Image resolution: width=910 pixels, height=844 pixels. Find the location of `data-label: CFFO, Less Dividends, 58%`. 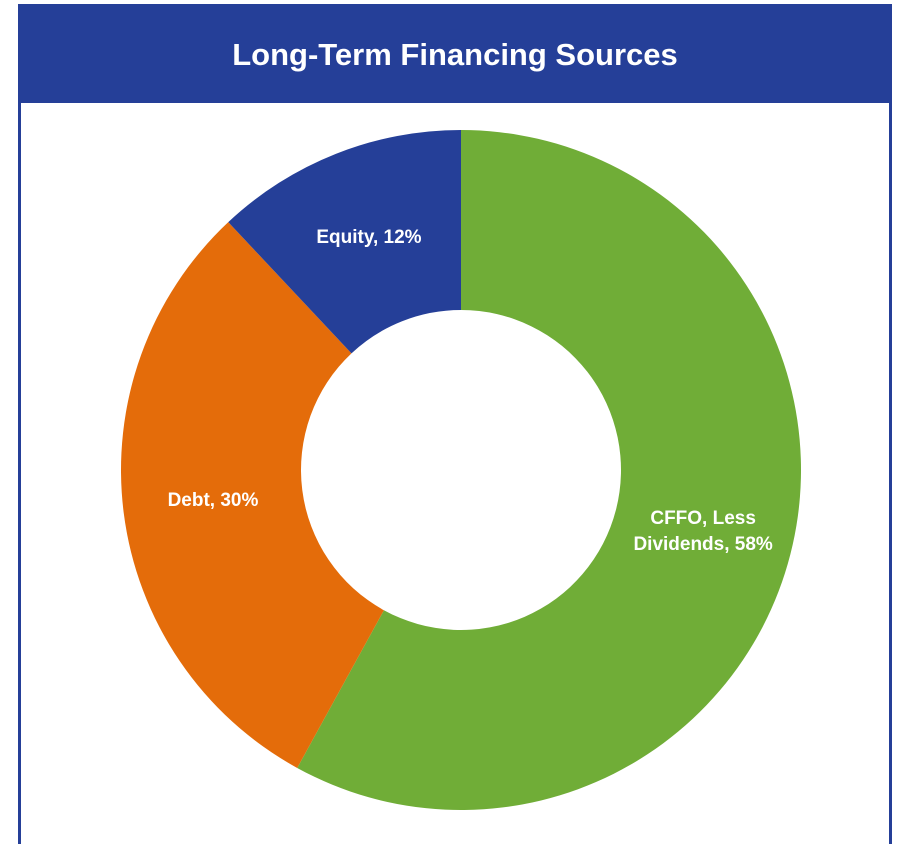

data-label: CFFO, Less Dividends, 58% is located at coordinates (703, 532).